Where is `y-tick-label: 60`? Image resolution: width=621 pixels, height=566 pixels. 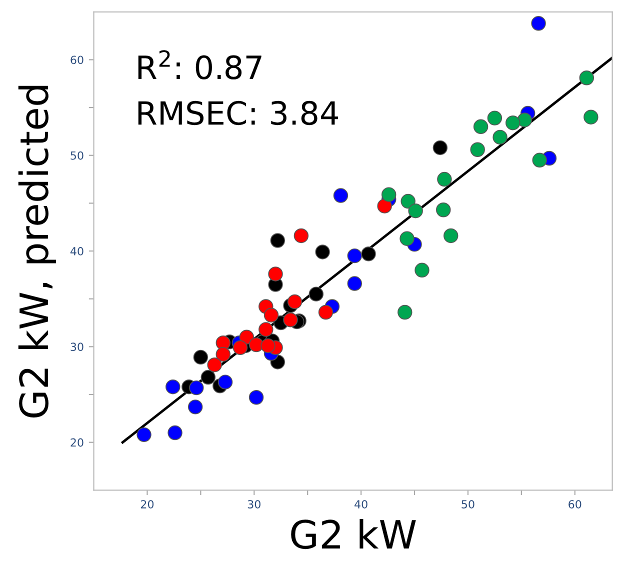
y-tick-label: 60 is located at coordinates (77, 60).